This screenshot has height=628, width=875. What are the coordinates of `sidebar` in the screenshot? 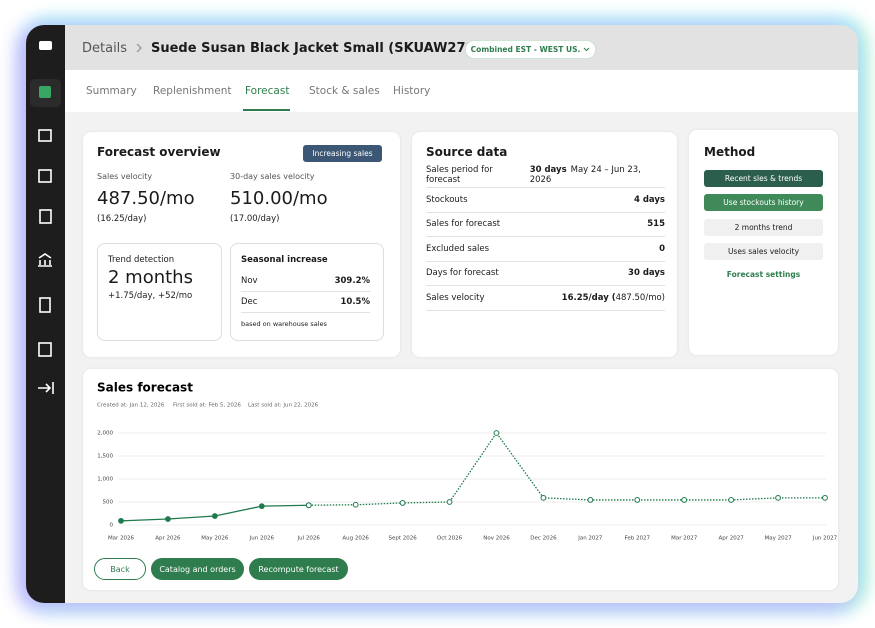 It's located at (45, 314).